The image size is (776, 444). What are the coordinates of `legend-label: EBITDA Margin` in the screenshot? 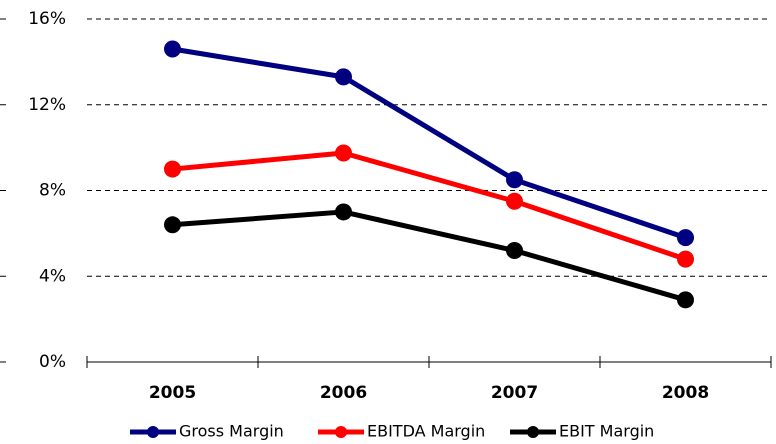 It's located at (426, 431).